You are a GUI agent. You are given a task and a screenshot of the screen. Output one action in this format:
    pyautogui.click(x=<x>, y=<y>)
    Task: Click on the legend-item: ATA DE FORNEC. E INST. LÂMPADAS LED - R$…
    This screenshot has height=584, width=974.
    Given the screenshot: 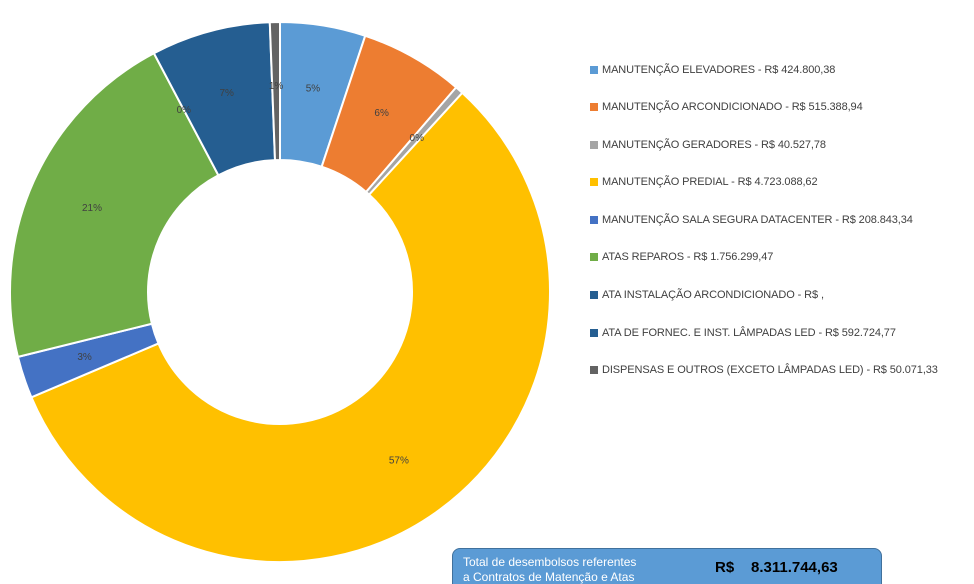 What is the action you would take?
    pyautogui.click(x=782, y=332)
    